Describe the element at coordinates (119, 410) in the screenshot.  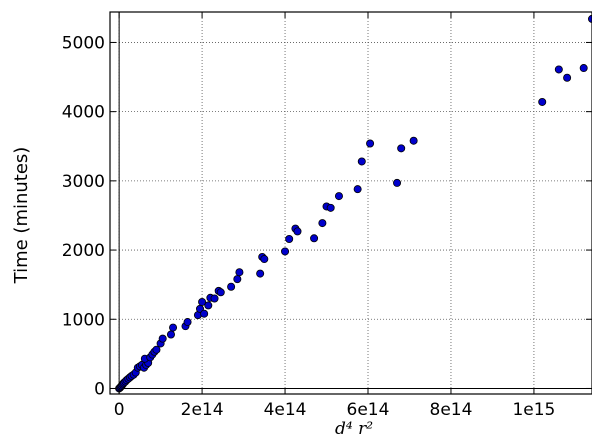
I see `x-tick-label: 0` at that location.